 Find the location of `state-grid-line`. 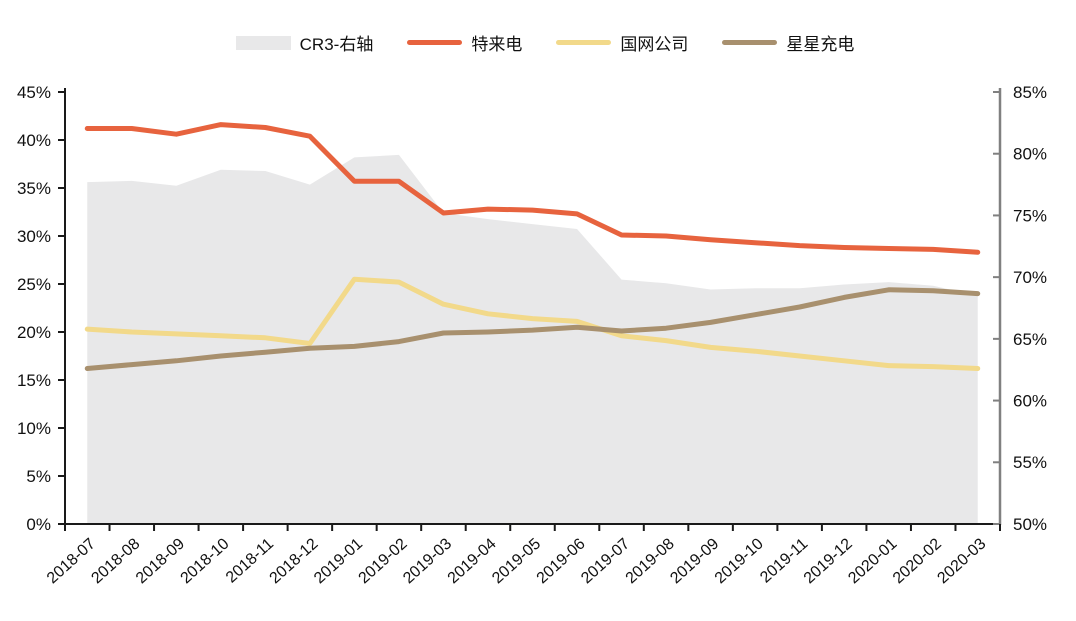

state-grid-line is located at coordinates (532, 323).